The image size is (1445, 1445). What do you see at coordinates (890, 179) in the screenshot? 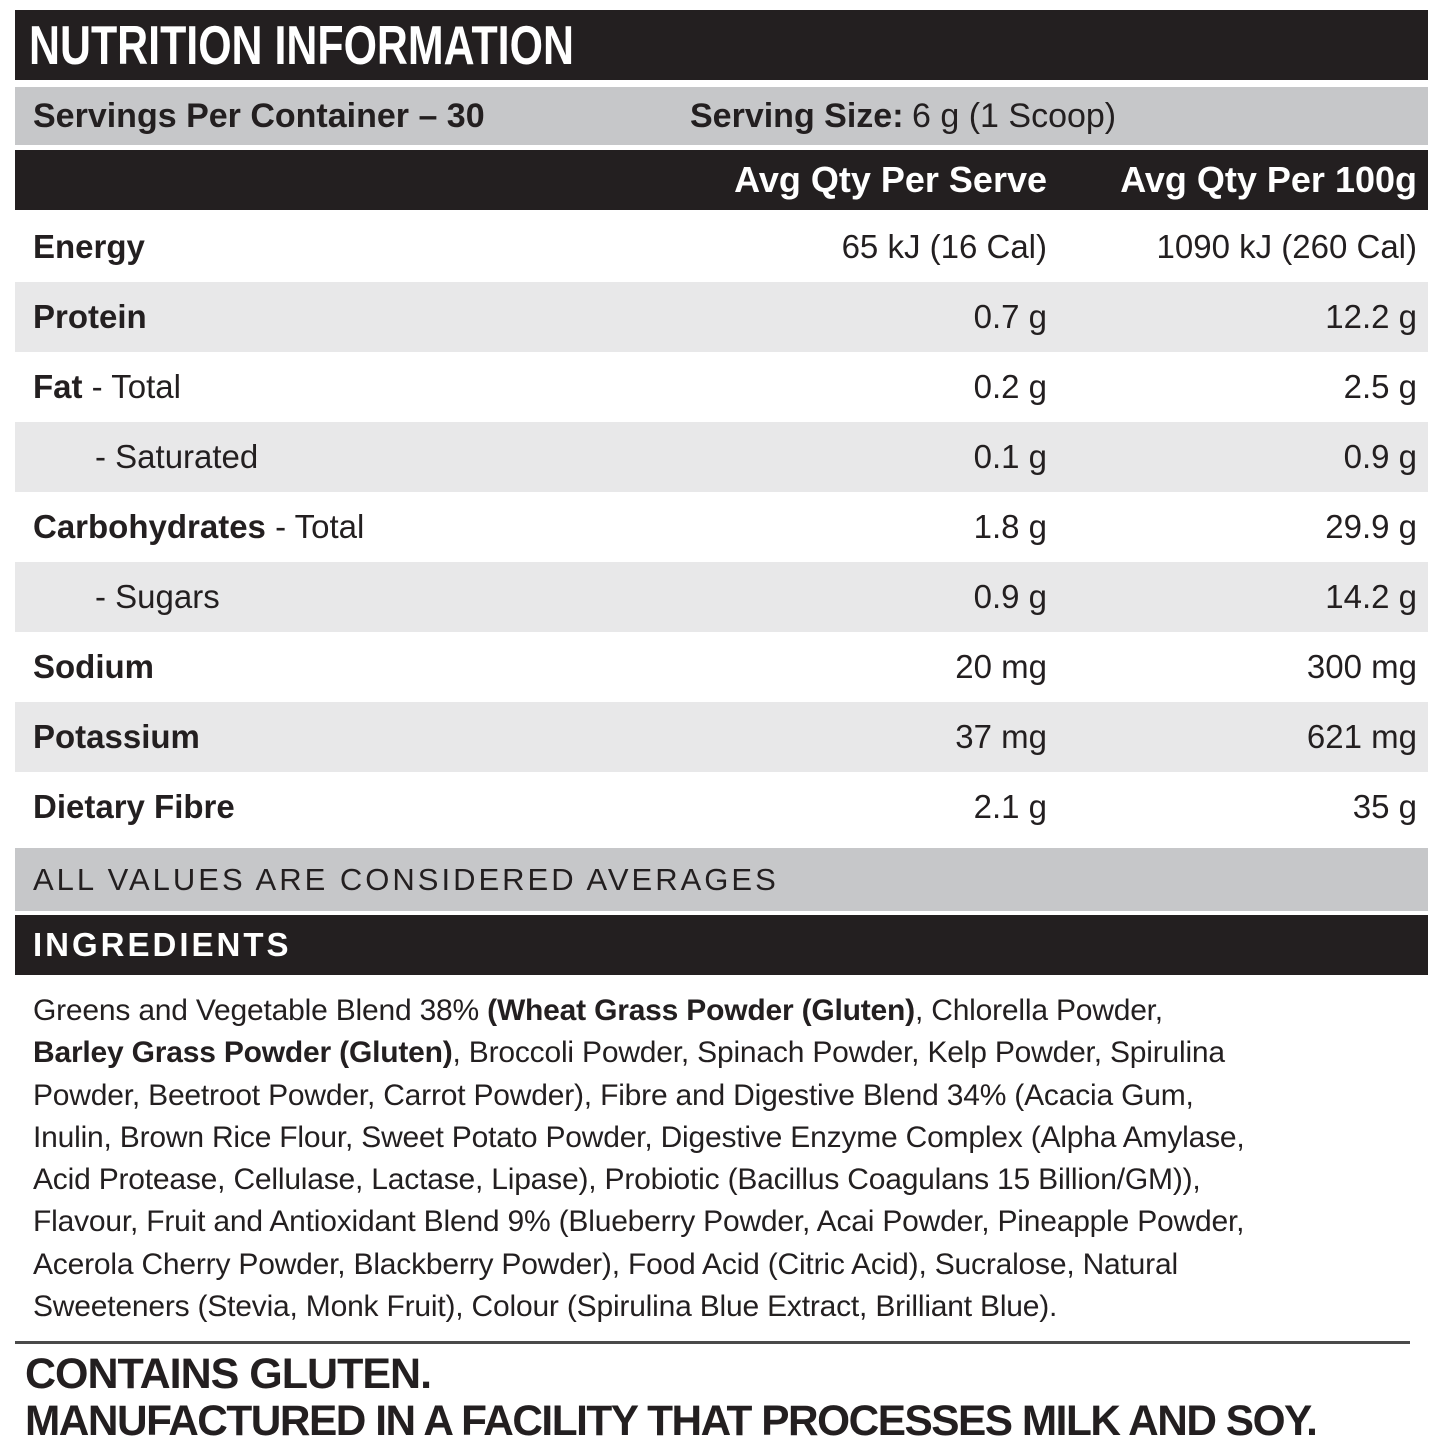
I see `column-header-per-serve: Avg Qty Per Serve` at bounding box center [890, 179].